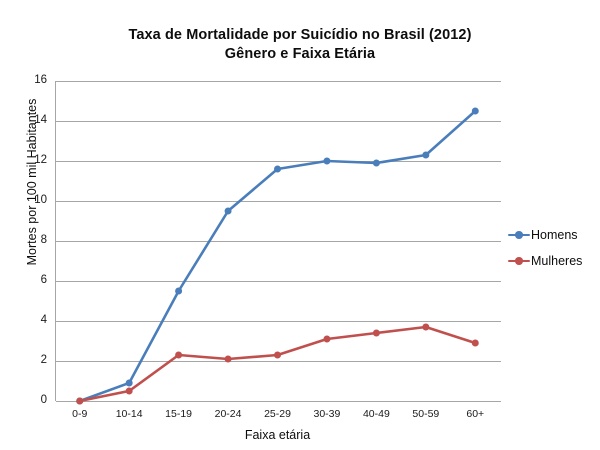 The width and height of the screenshot is (600, 450). What do you see at coordinates (40, 160) in the screenshot?
I see `y-tick-label: 12` at bounding box center [40, 160].